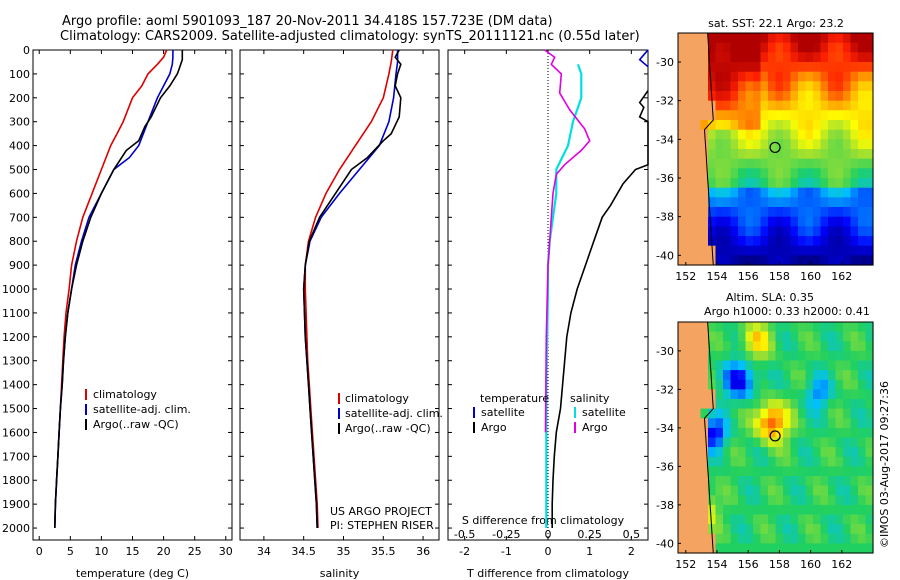 The height and width of the screenshot is (580, 900). I want to click on depth-tick-label: 1900, so click(16, 504).